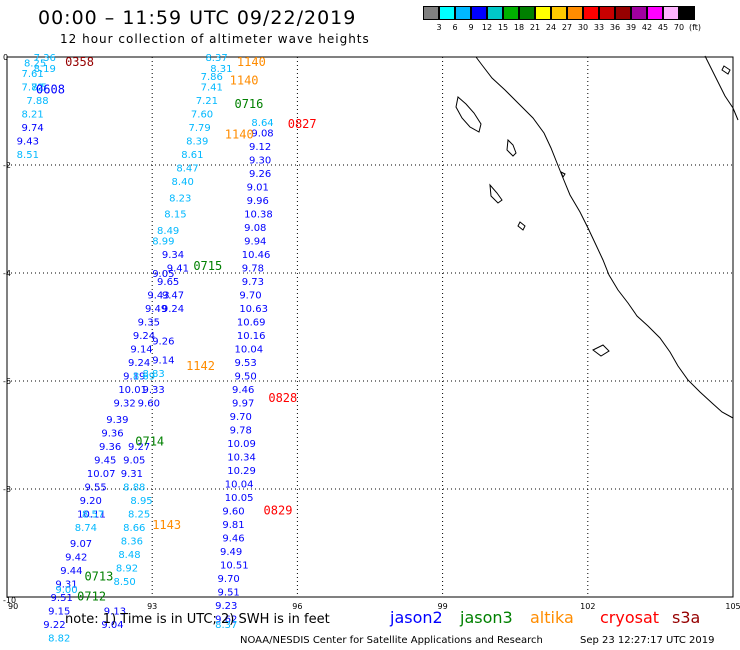 The image size is (740, 650). What do you see at coordinates (95, 487) in the screenshot?
I see `swh-value: 9.55` at bounding box center [95, 487].